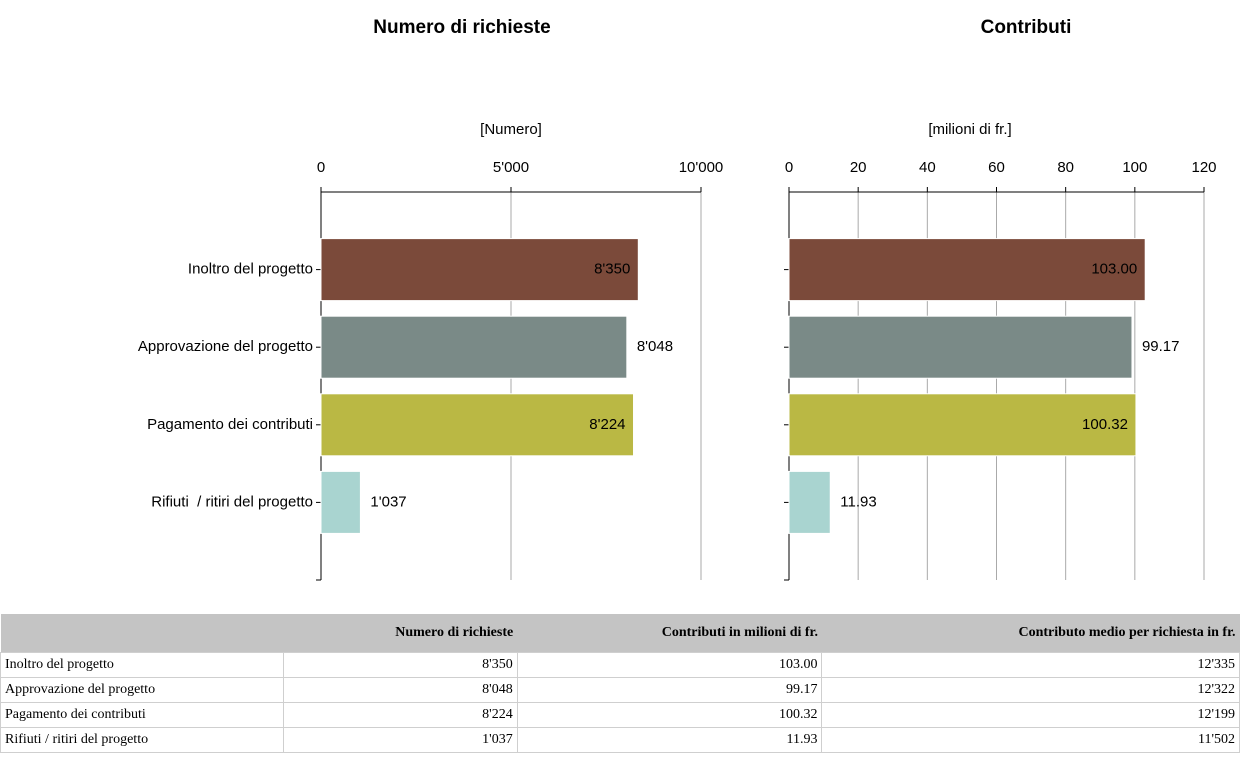 The height and width of the screenshot is (784, 1240). I want to click on table-cell: 1'037, so click(400, 740).